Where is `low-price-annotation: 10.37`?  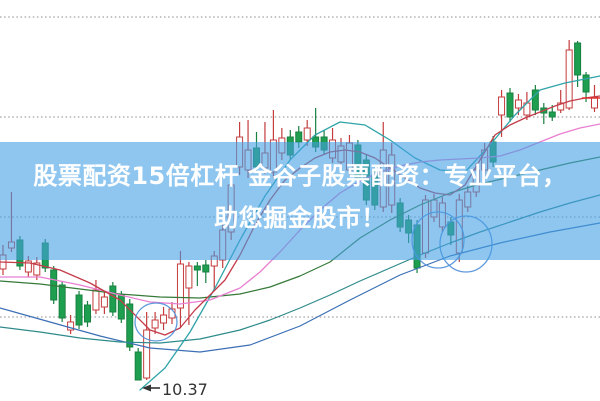 low-price-annotation: 10.37 is located at coordinates (175, 389).